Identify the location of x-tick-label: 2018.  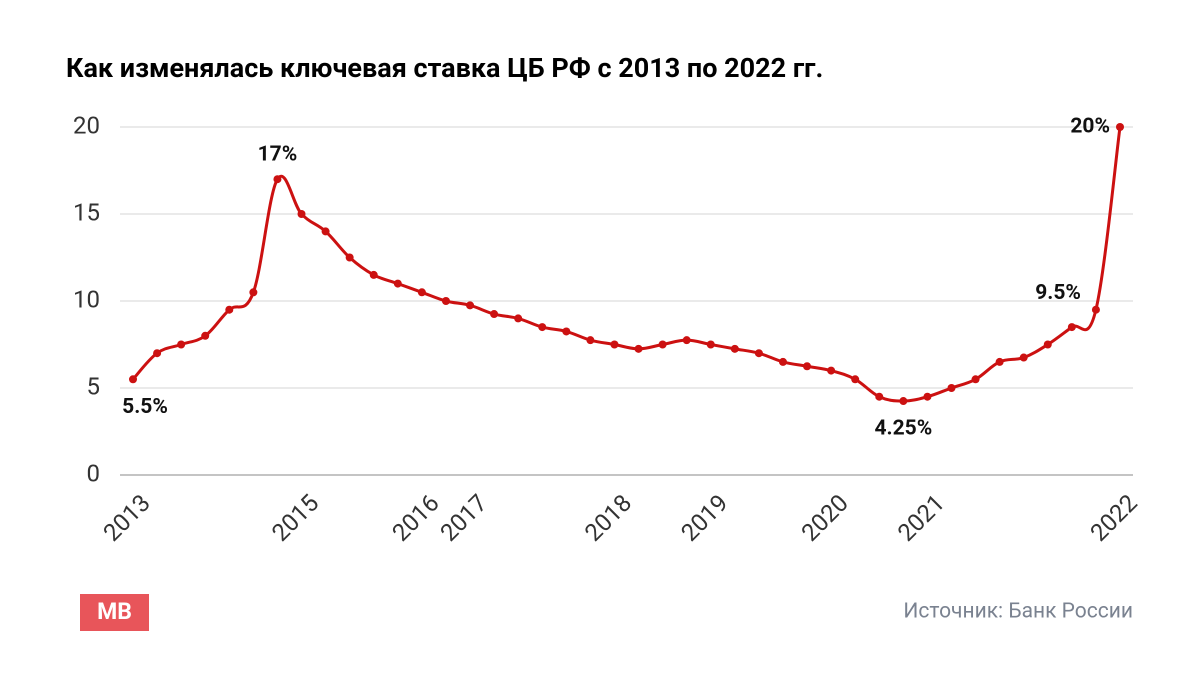
(608, 518).